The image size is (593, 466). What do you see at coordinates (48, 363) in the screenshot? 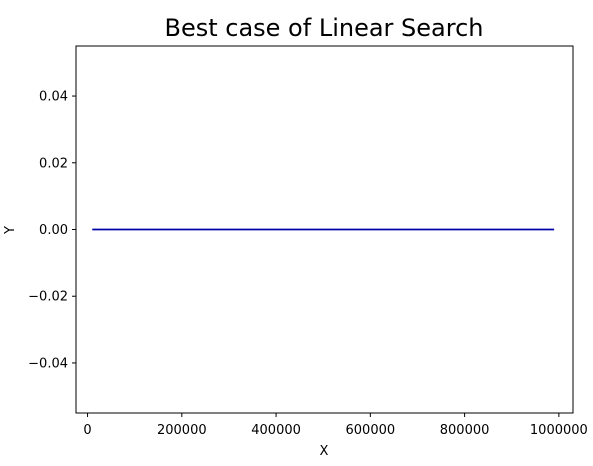
I see `y-tick-label: −0.04` at bounding box center [48, 363].